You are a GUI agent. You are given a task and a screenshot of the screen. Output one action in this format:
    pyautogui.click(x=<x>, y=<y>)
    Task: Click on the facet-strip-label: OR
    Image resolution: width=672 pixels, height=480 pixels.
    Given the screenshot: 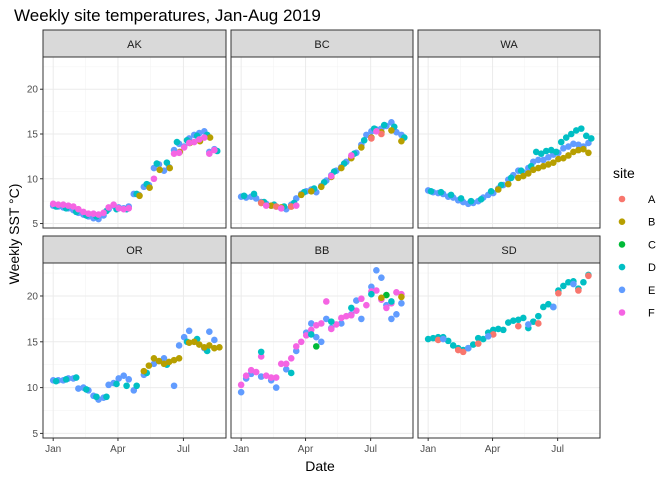 What is the action you would take?
    pyautogui.click(x=134, y=251)
    